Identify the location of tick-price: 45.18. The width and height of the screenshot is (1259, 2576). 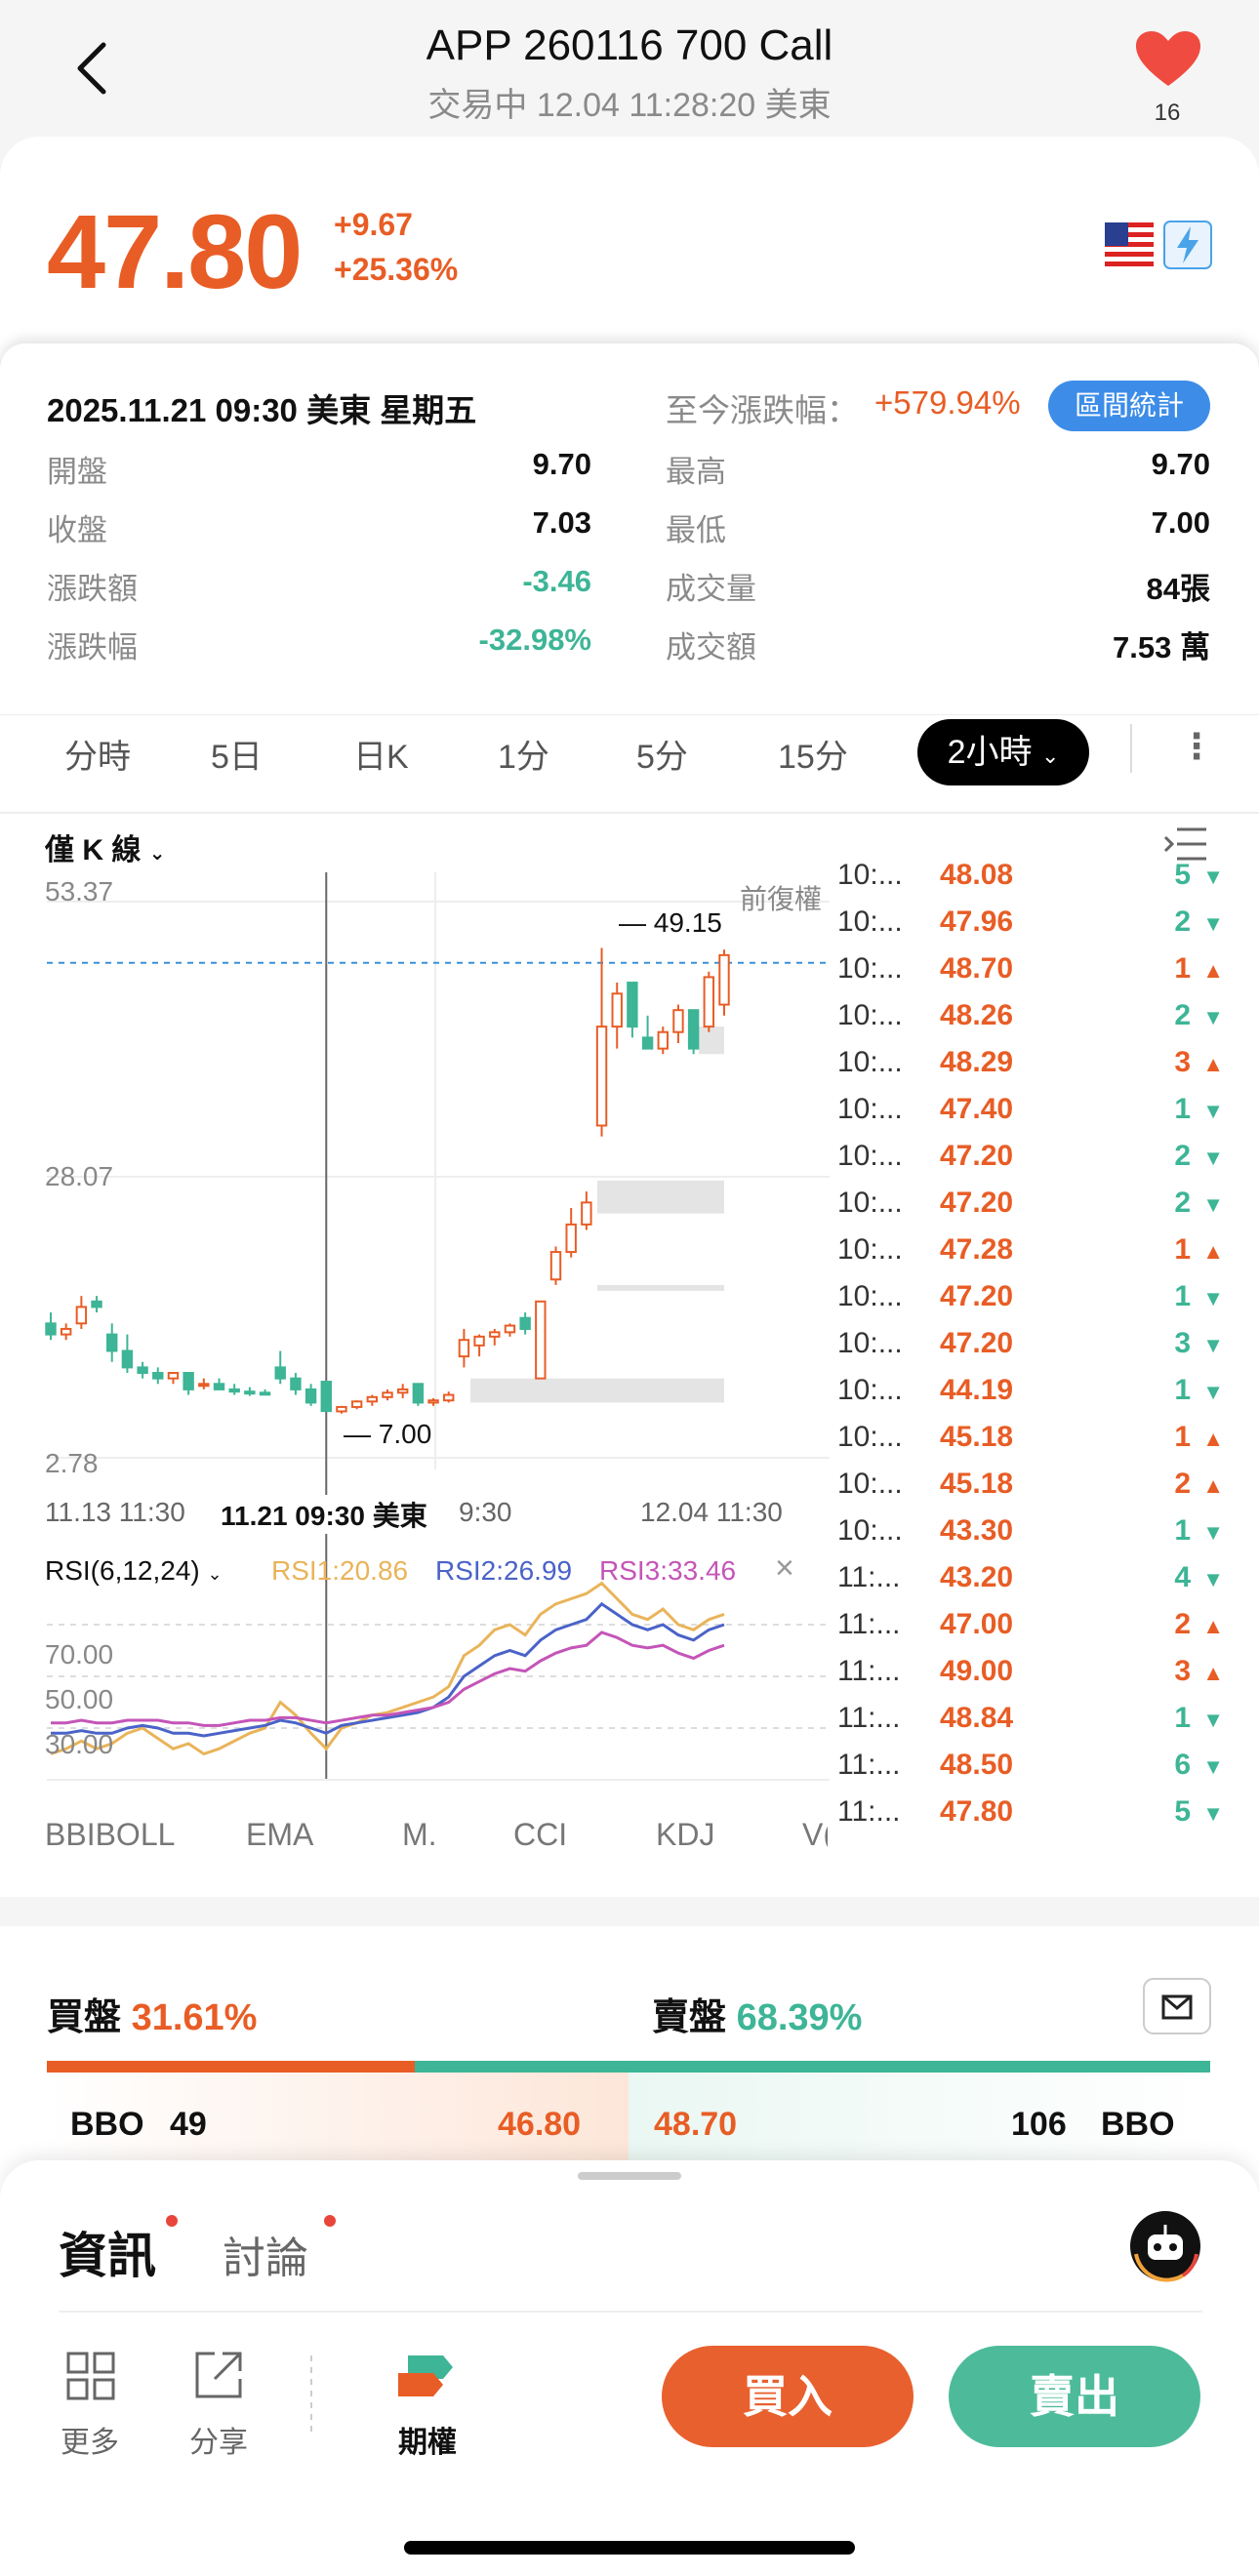
(977, 1484).